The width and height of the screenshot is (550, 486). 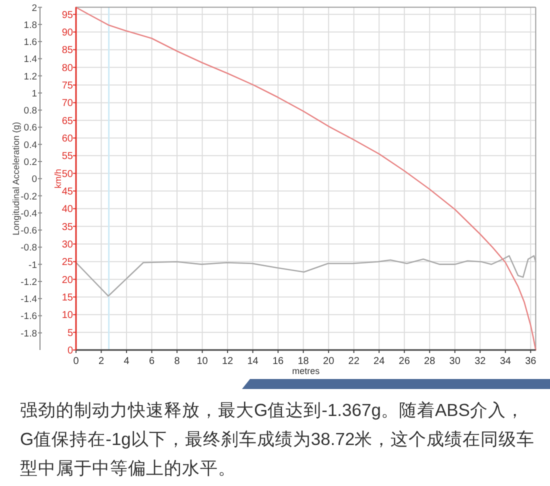 I want to click on x-tick-label: 20, so click(x=329, y=361).